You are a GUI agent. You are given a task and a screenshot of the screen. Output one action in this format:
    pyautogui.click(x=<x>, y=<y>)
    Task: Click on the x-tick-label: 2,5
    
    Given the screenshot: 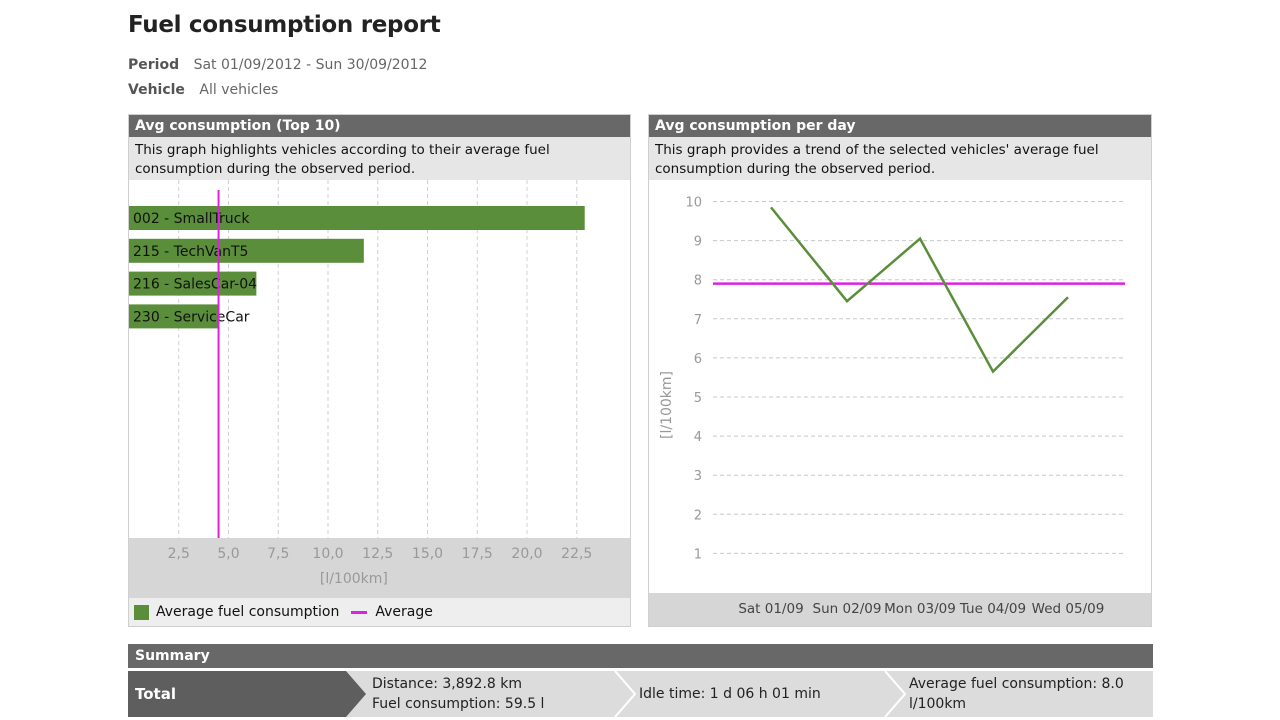 What is the action you would take?
    pyautogui.click(x=179, y=554)
    